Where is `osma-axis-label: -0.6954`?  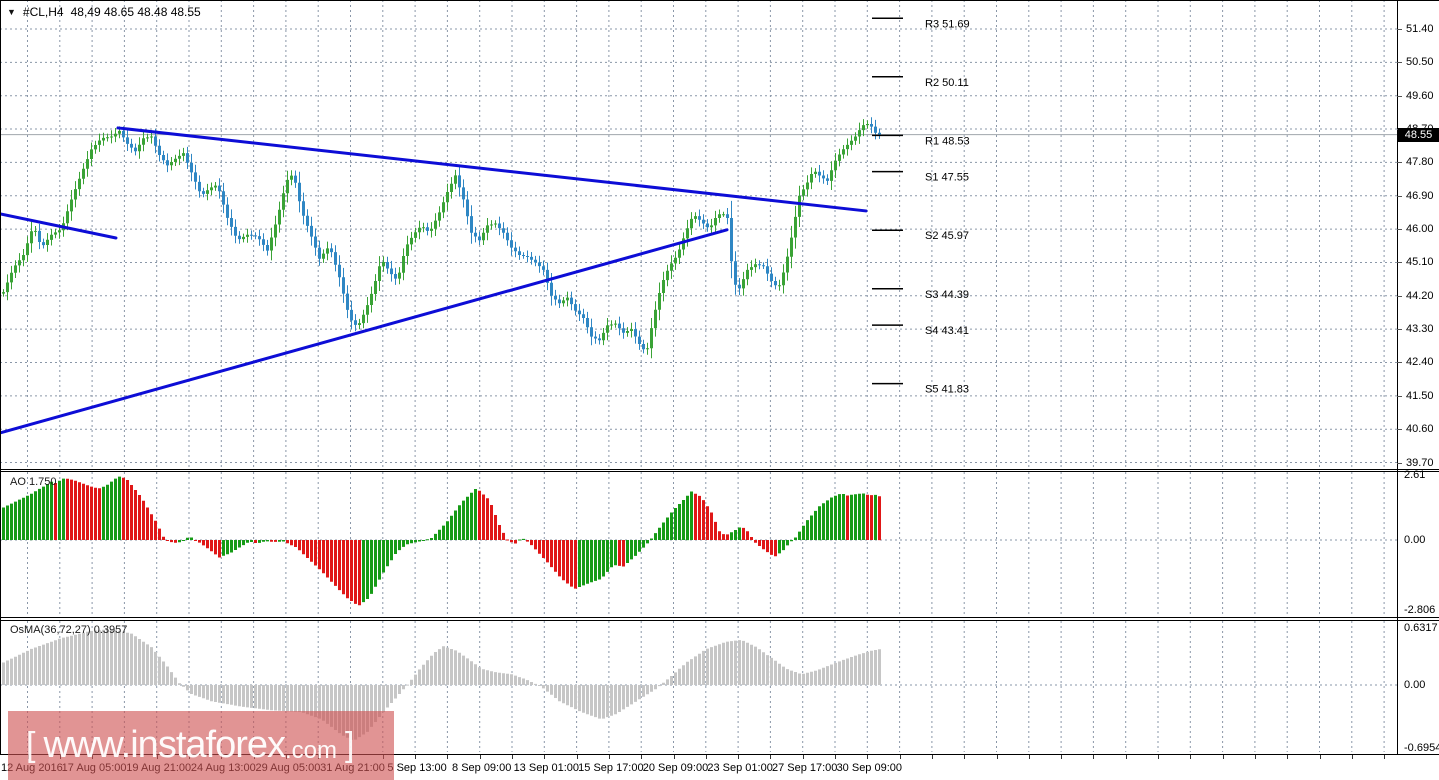 osma-axis-label: -0.6954 is located at coordinates (1421, 747).